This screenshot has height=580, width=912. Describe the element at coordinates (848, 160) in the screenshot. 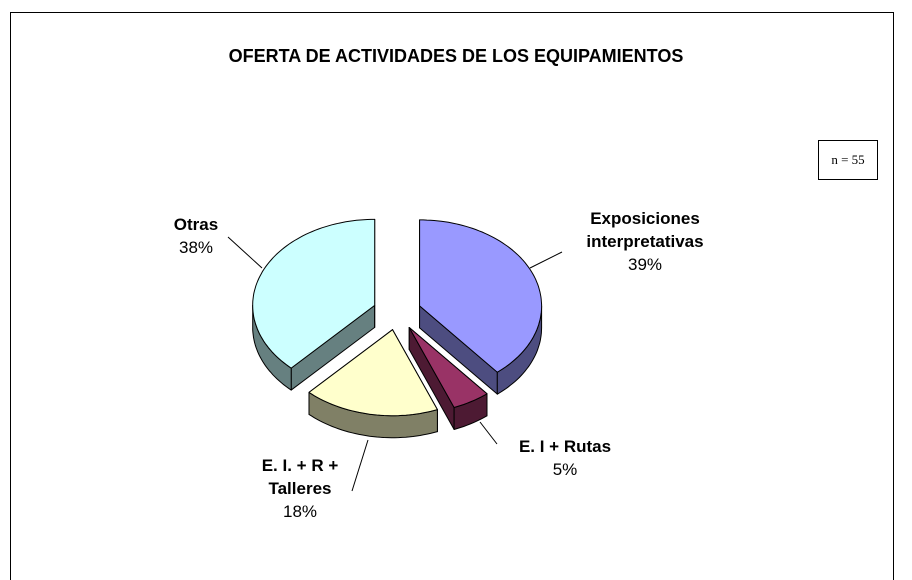

I see `annotation: n = 55` at that location.